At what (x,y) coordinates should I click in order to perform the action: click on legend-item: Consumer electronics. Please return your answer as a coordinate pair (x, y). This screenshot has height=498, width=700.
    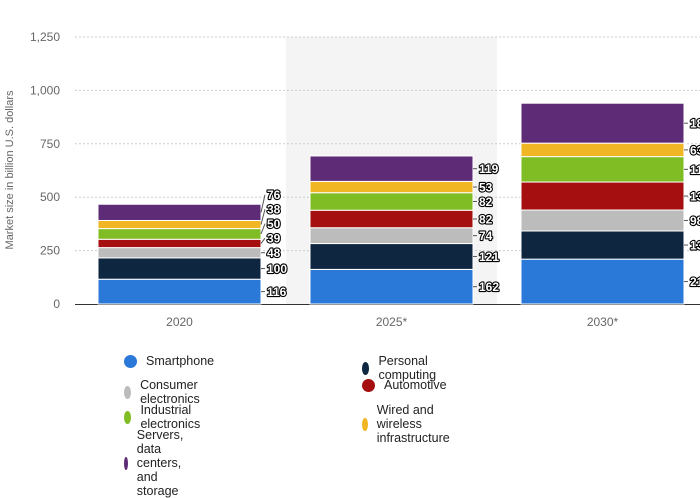
    Looking at the image, I should click on (165, 392).